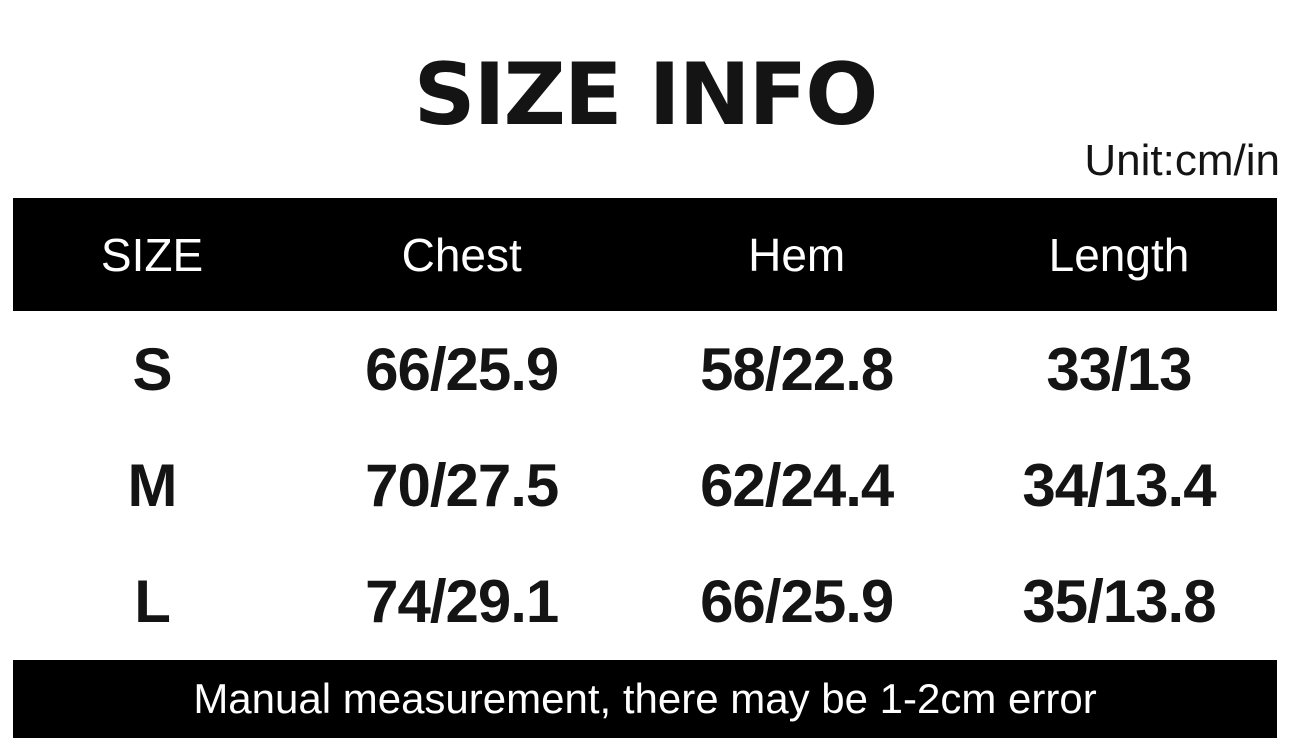 The image size is (1290, 751). What do you see at coordinates (1119, 602) in the screenshot?
I see `cell-length-l: 35/13.8` at bounding box center [1119, 602].